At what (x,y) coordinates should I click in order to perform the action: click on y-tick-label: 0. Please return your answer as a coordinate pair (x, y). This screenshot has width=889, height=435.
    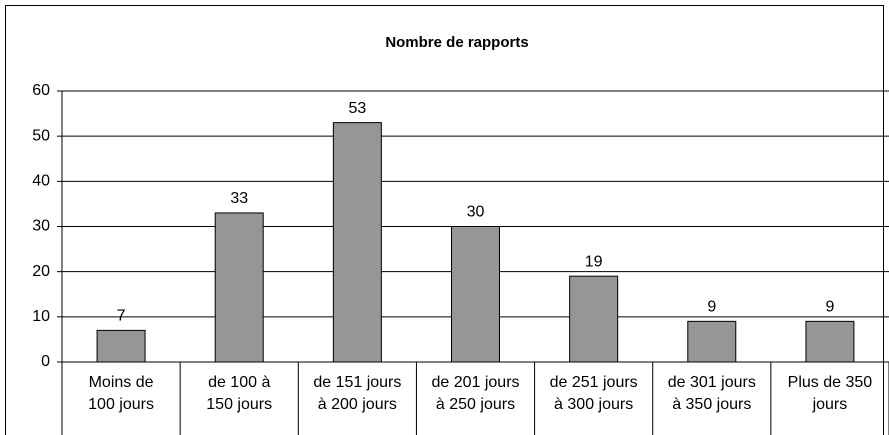
    Looking at the image, I should click on (45, 361).